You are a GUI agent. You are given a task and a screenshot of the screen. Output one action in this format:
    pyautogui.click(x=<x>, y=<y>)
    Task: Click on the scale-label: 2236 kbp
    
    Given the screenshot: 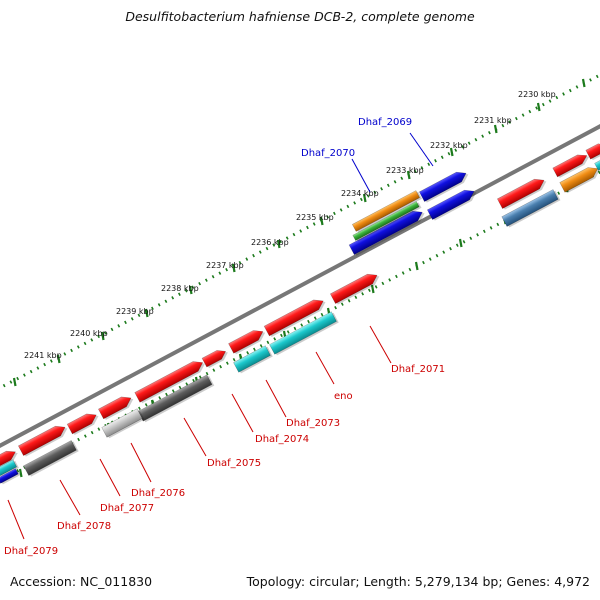 What is the action you would take?
    pyautogui.click(x=270, y=242)
    